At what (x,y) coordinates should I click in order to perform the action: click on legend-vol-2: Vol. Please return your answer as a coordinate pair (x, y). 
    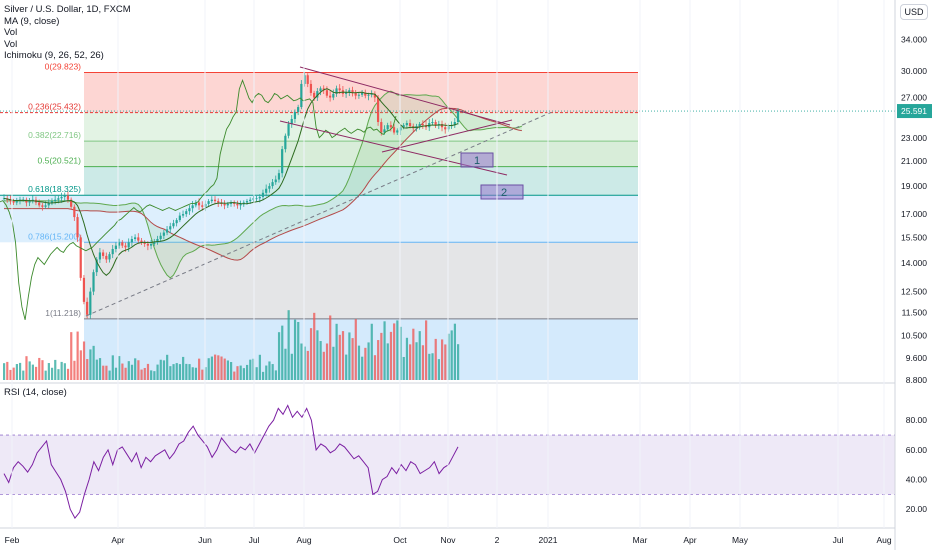
    Looking at the image, I should click on (11, 44).